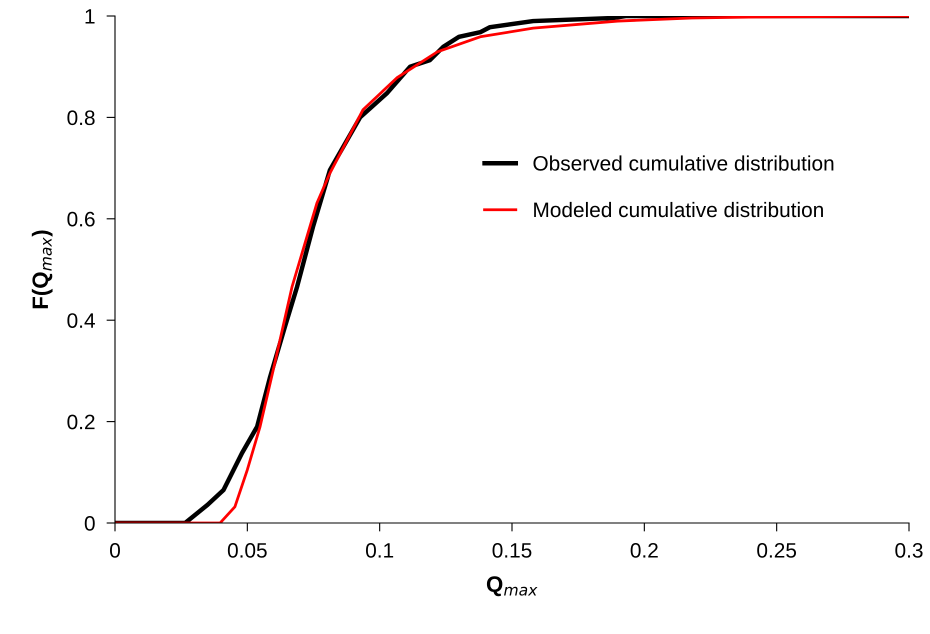 This screenshot has height=634, width=930. I want to click on y-tick-label: 1, so click(90, 16).